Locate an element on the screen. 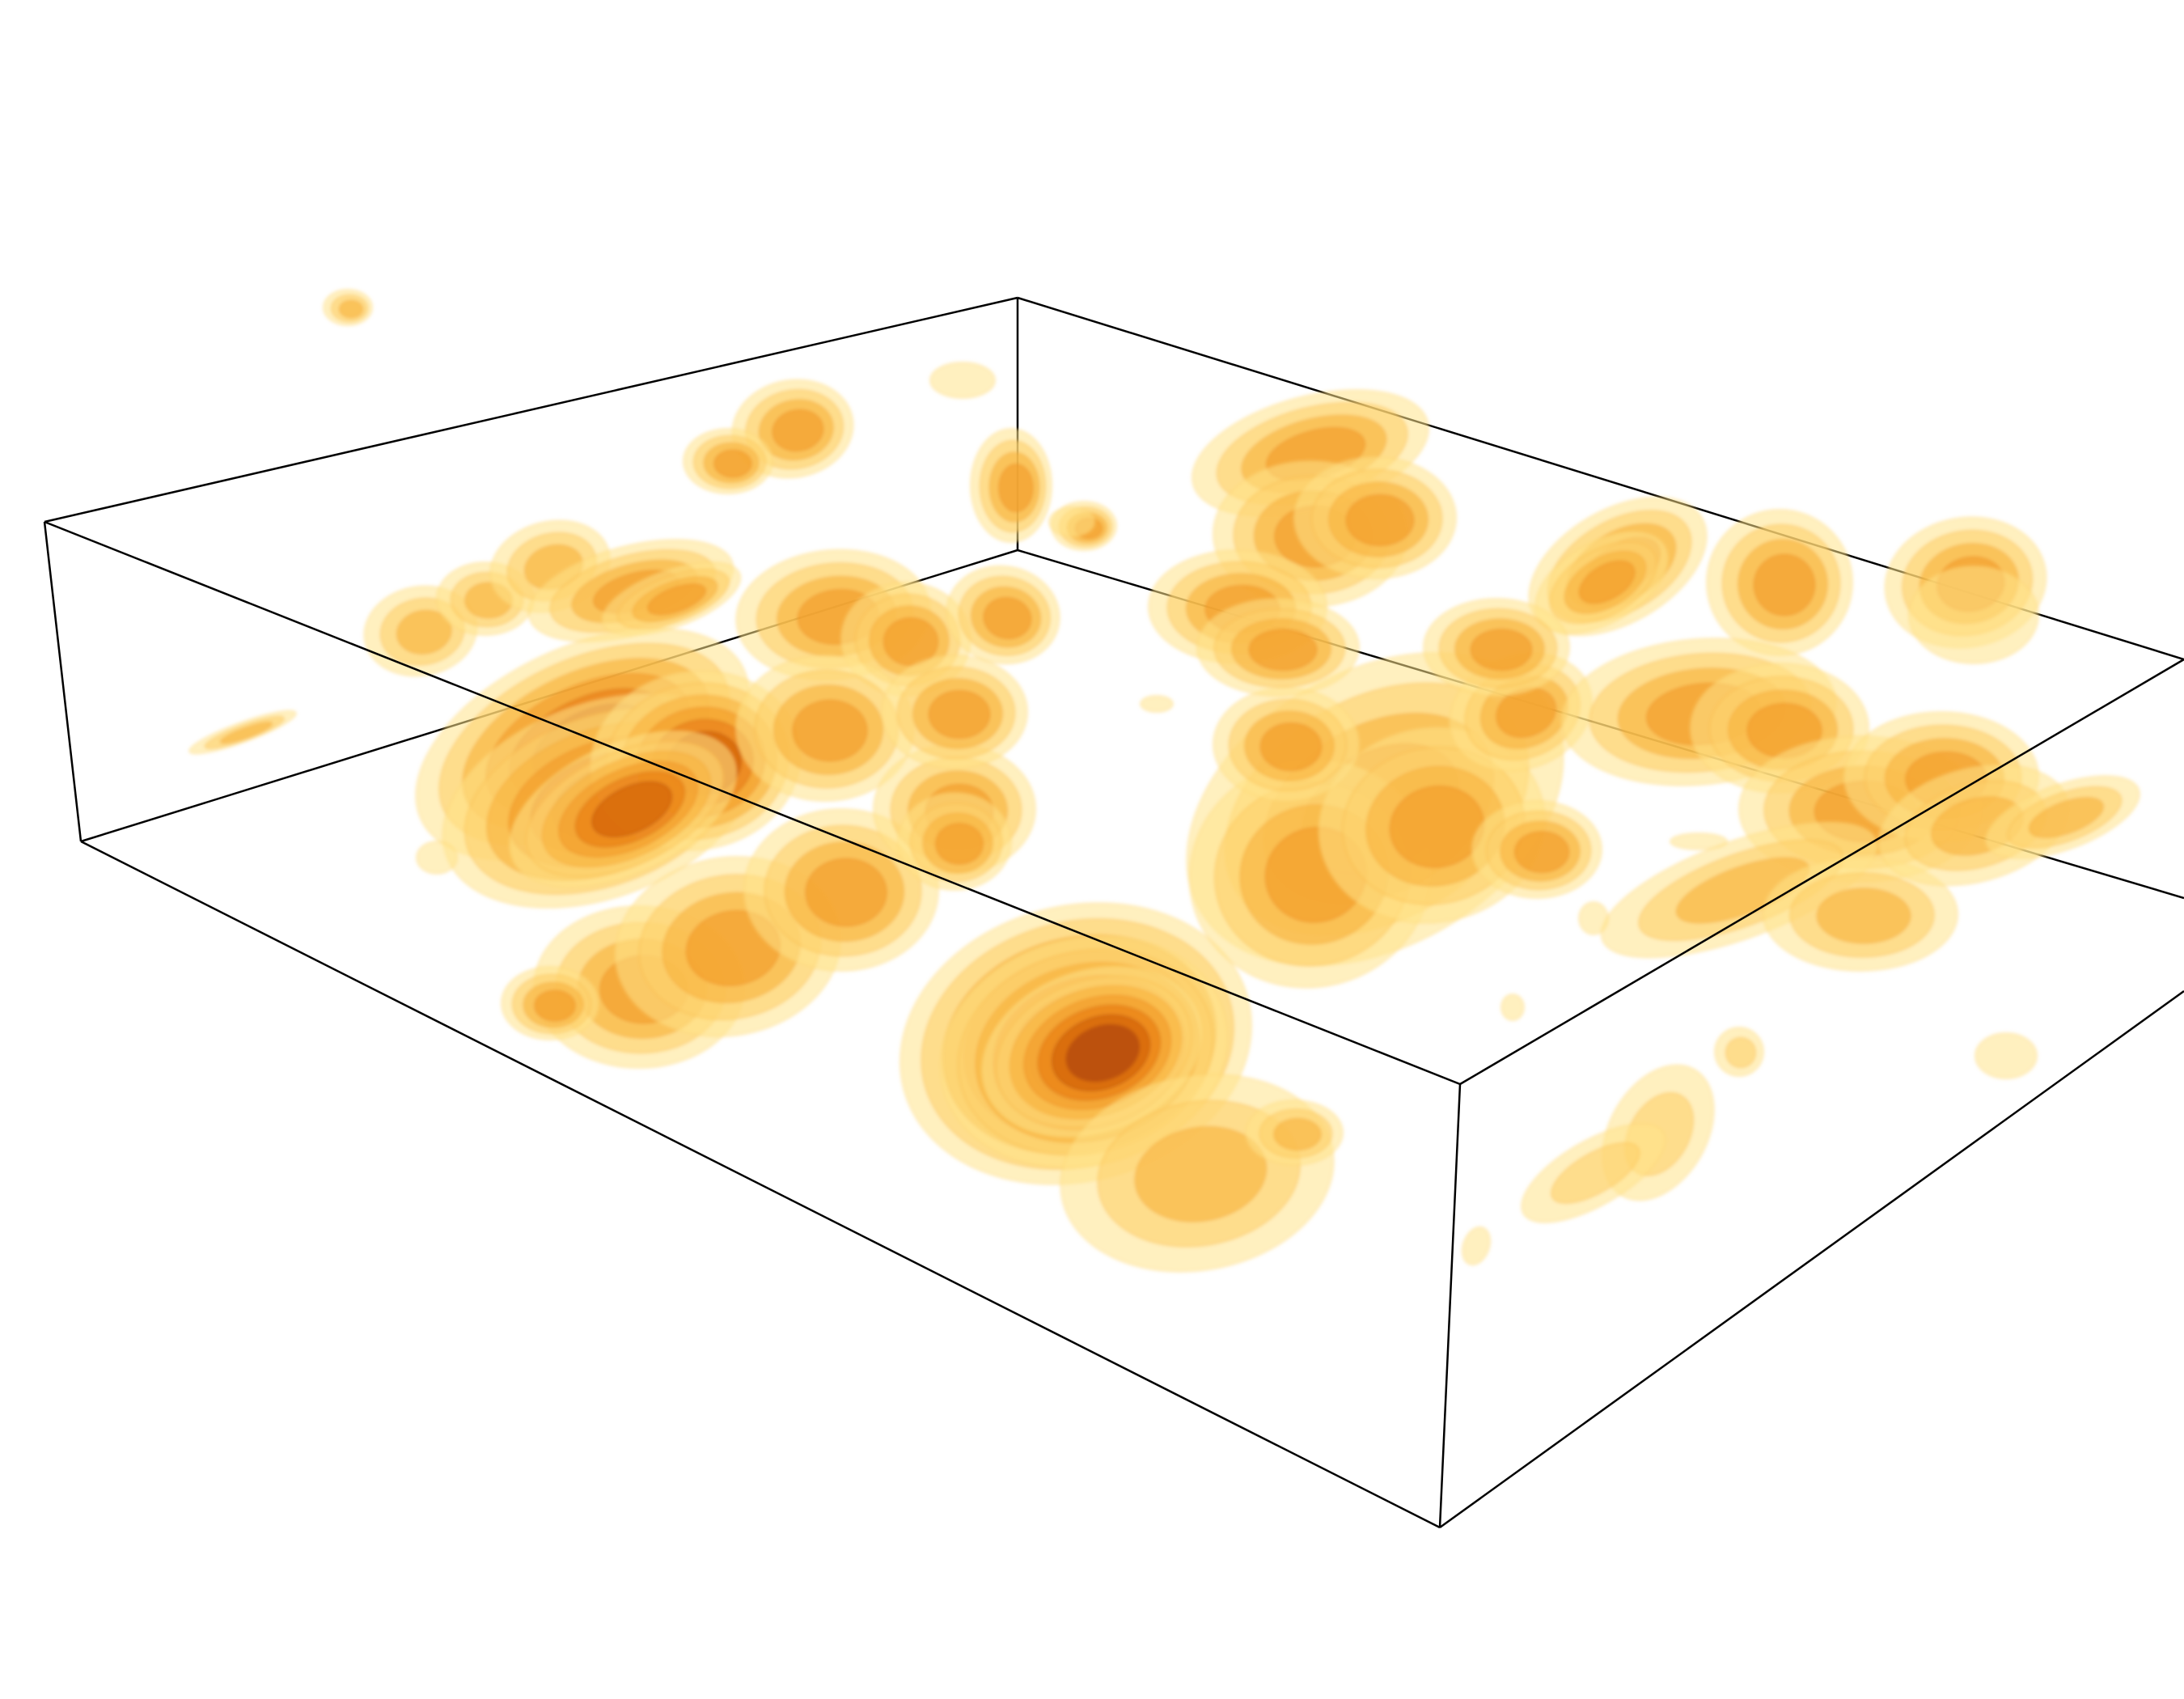 The image size is (2184, 1699). left-main-elongated-blob is located at coordinates (623, 809).